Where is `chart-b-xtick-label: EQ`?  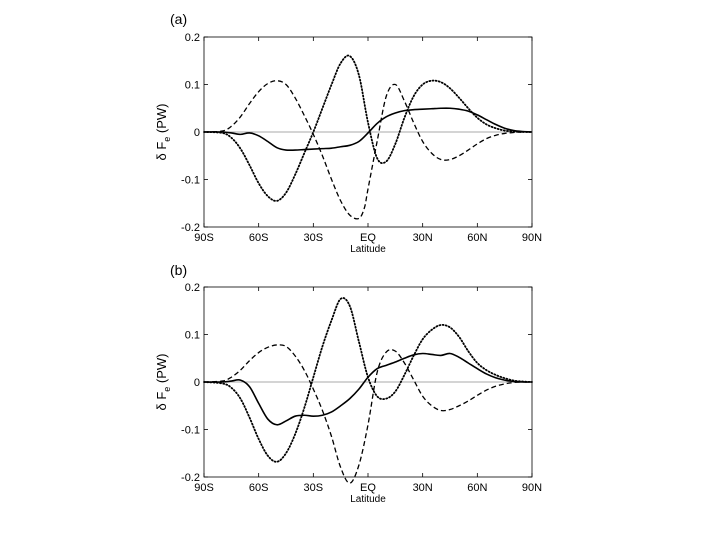 chart-b-xtick-label: EQ is located at coordinates (368, 488).